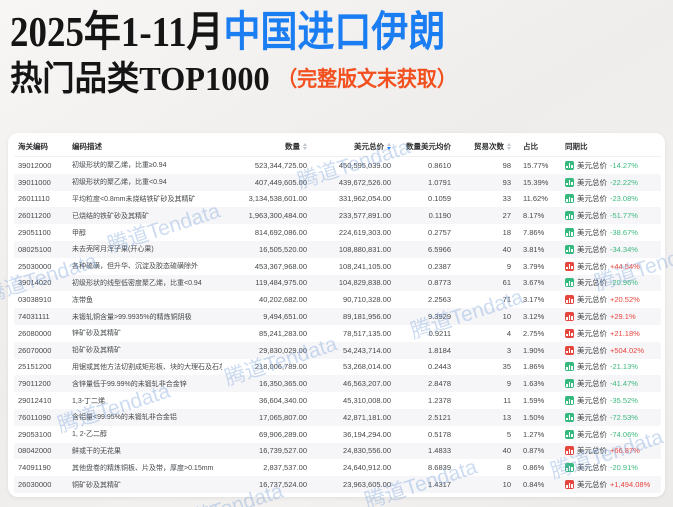 Image resolution: width=673 pixels, height=507 pixels. Describe the element at coordinates (280, 165) in the screenshot. I see `quantity-cell: 523,344,725.00` at that location.